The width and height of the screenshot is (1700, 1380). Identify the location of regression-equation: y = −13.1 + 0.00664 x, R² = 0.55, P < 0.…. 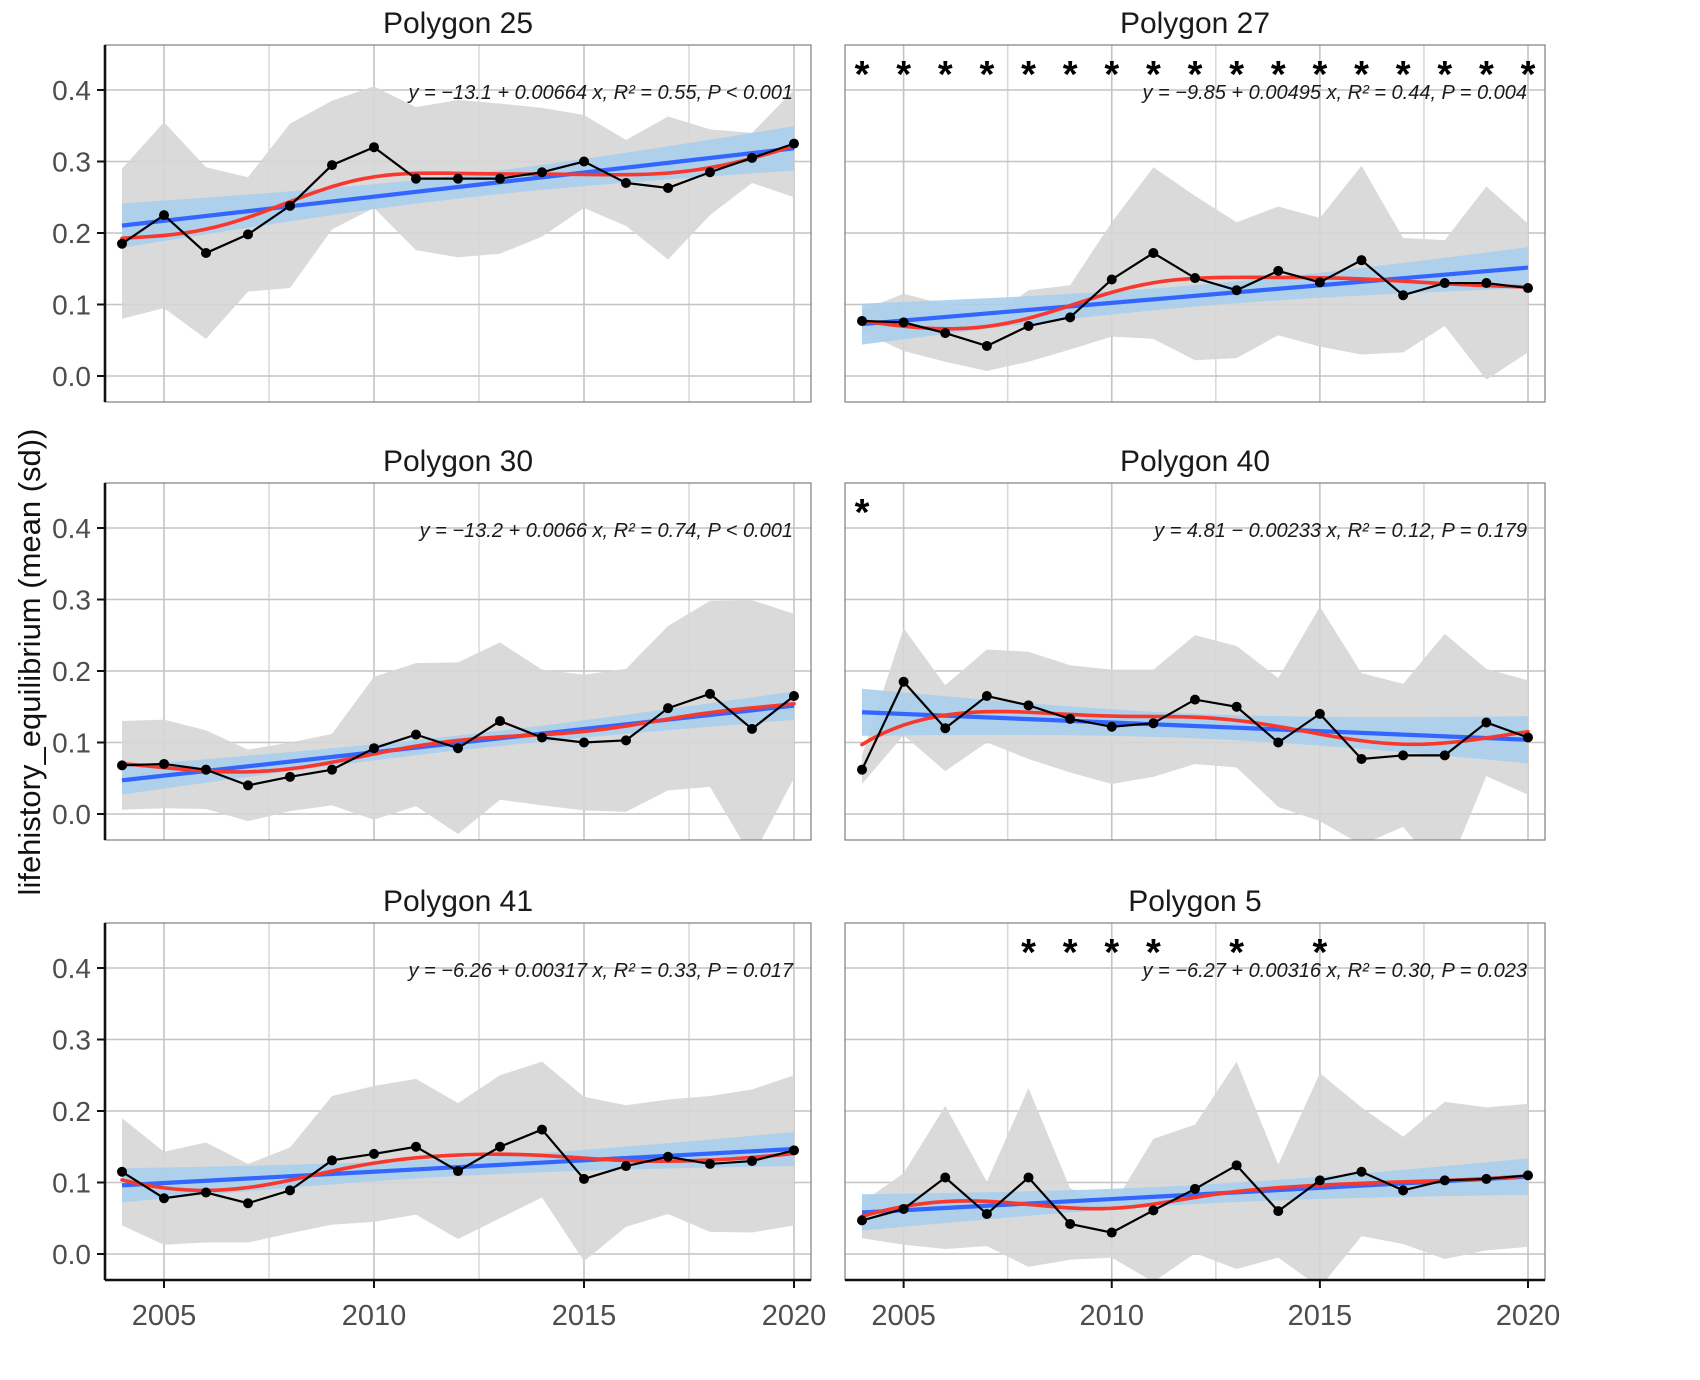
(599, 93).